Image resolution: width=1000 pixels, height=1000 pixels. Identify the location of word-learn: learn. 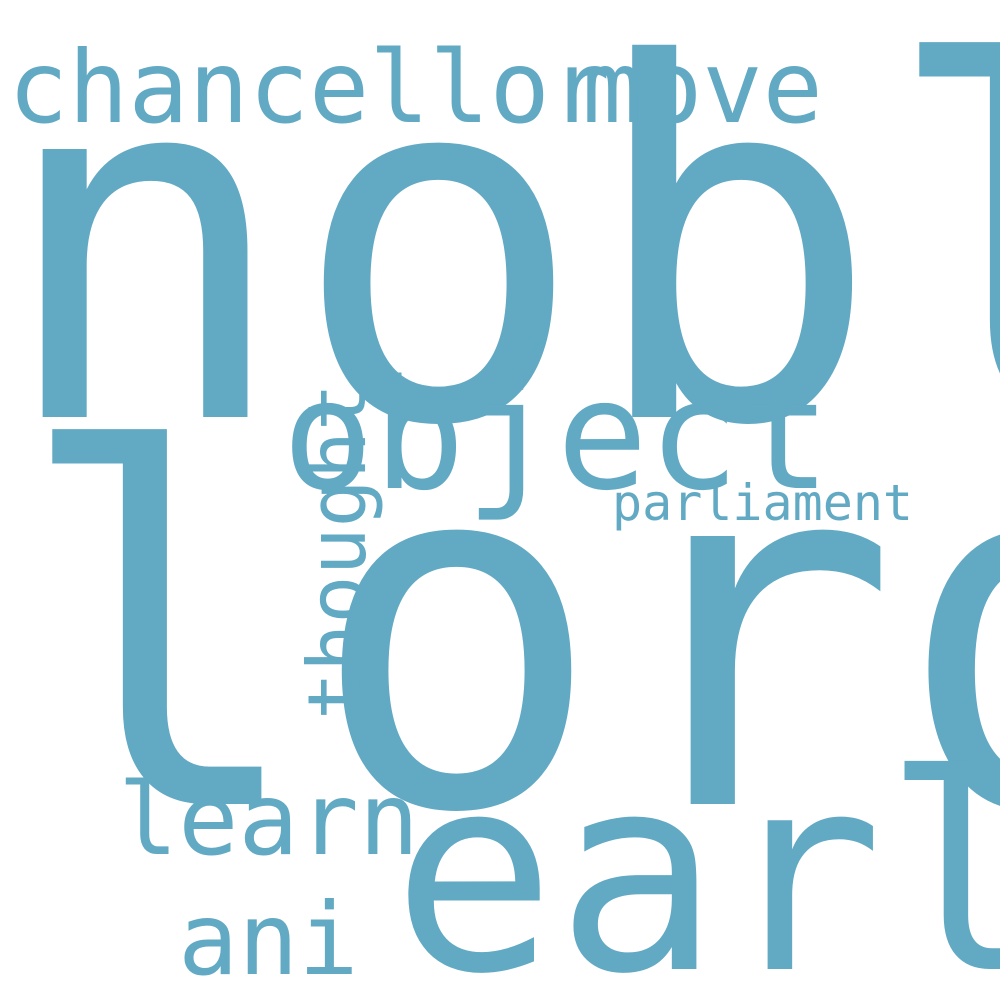
(269, 819).